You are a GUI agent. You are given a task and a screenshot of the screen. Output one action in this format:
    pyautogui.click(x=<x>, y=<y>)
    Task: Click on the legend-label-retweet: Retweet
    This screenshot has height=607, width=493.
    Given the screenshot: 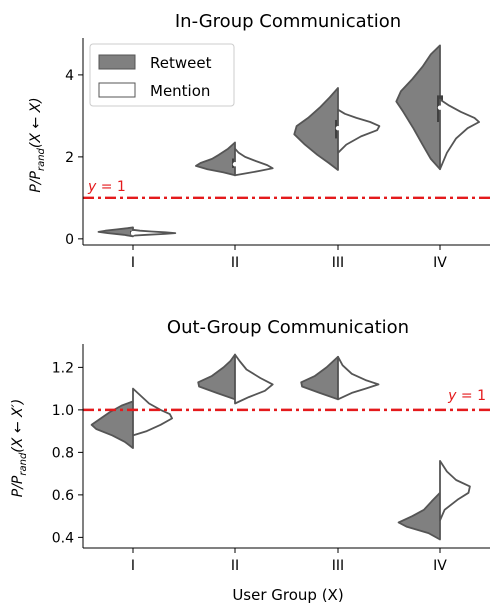 What is the action you would take?
    pyautogui.click(x=181, y=63)
    